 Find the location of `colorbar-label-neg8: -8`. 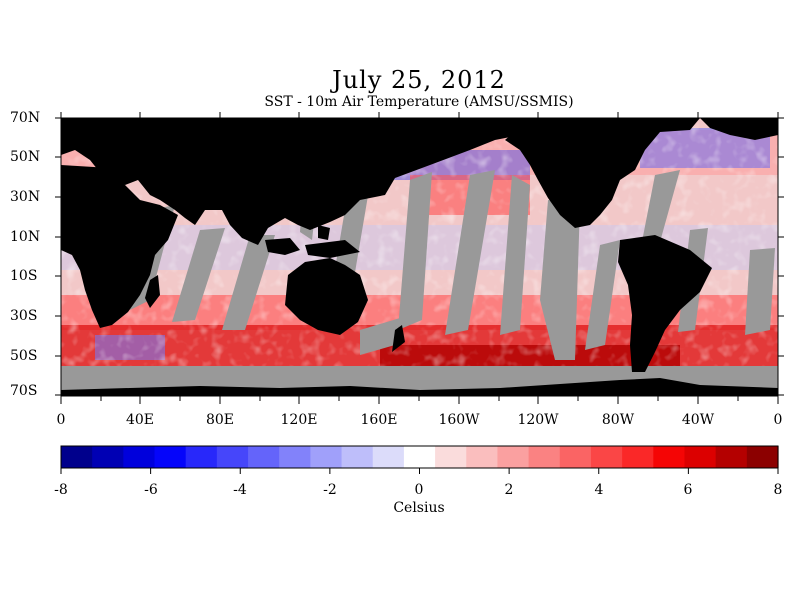

colorbar-label-neg8: -8 is located at coordinates (61, 490).